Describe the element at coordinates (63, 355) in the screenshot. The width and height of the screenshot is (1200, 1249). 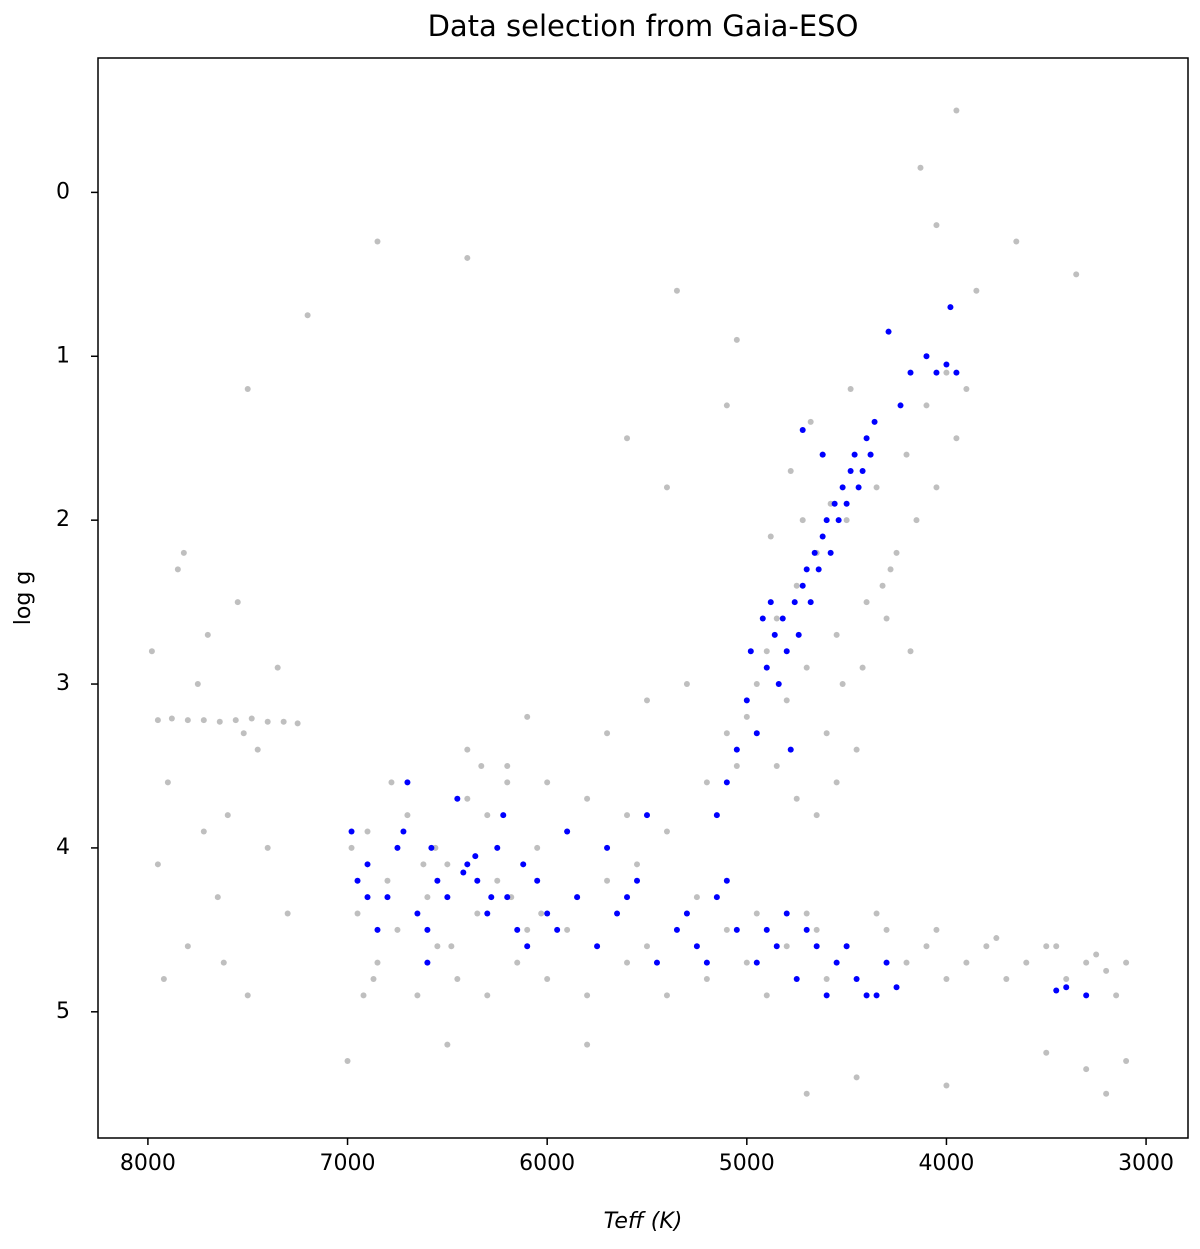
I see `y-tick-label: 1` at that location.